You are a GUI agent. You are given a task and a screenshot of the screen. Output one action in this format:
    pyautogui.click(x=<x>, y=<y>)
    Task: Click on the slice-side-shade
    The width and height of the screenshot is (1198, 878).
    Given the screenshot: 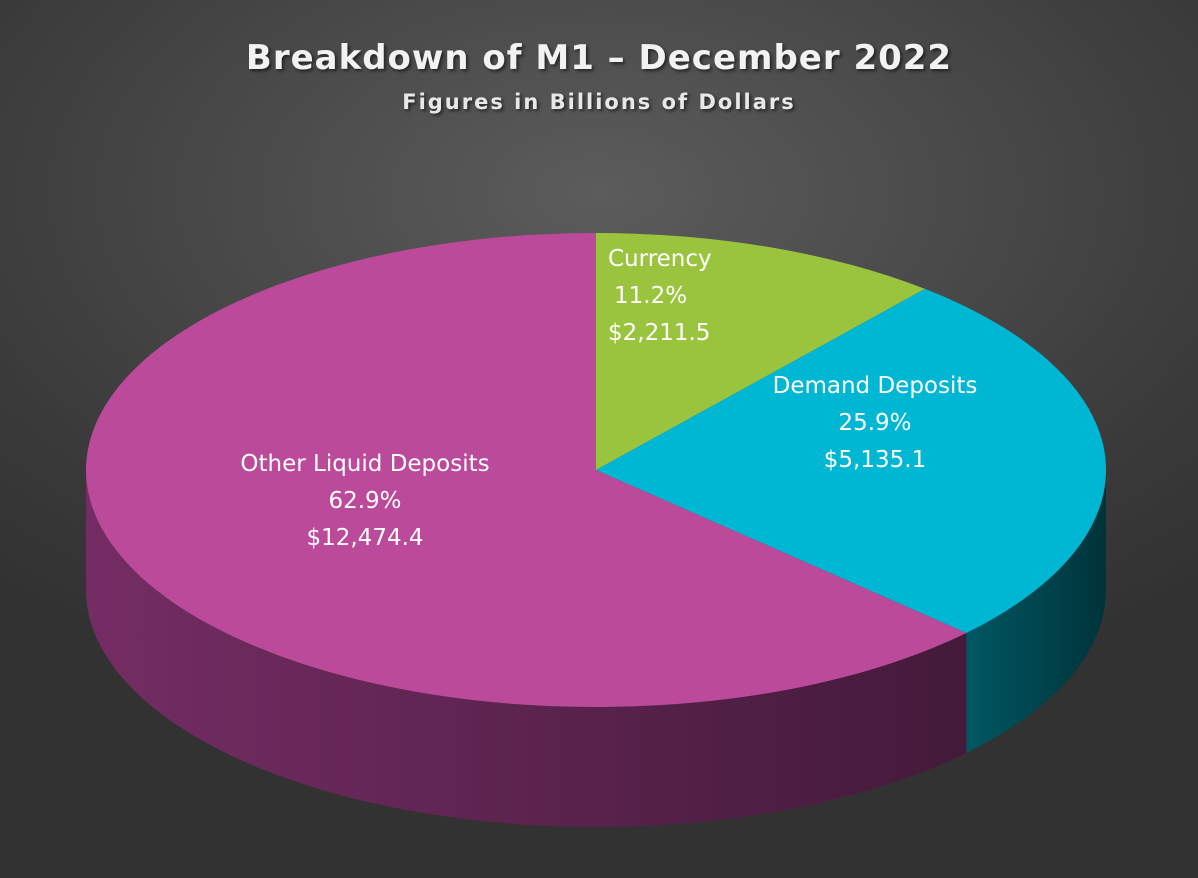 What is the action you would take?
    pyautogui.click(x=1036, y=611)
    